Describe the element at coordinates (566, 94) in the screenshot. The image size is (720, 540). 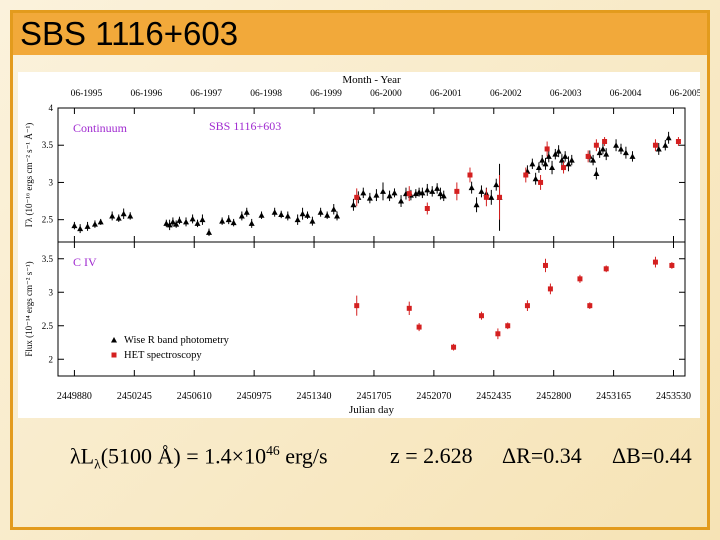
I see `top-axis-tick-label: 06-2003` at that location.